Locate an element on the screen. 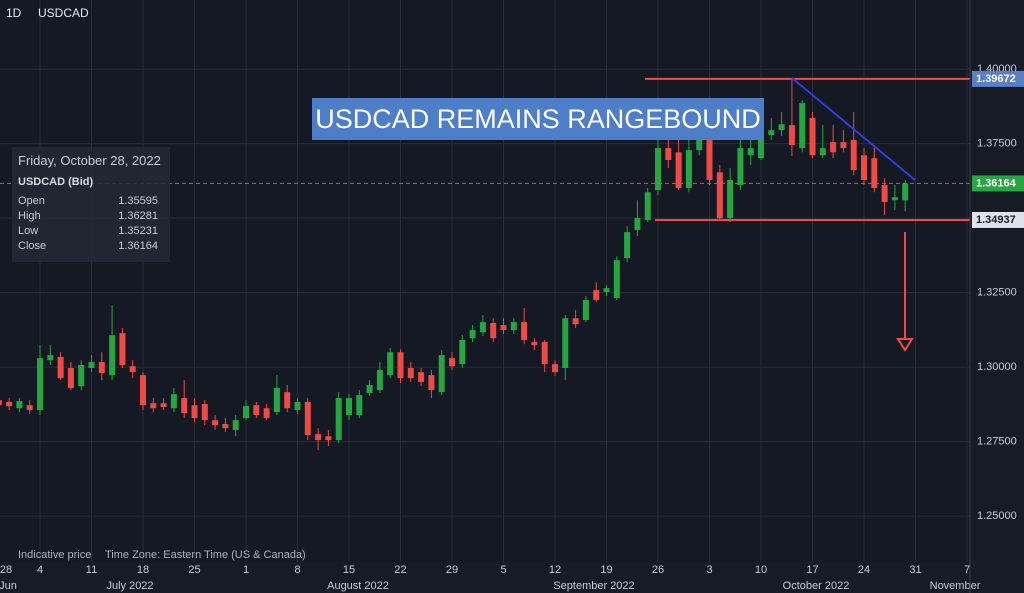 The width and height of the screenshot is (1024, 593). last-price-label: 1.36164 is located at coordinates (996, 183).